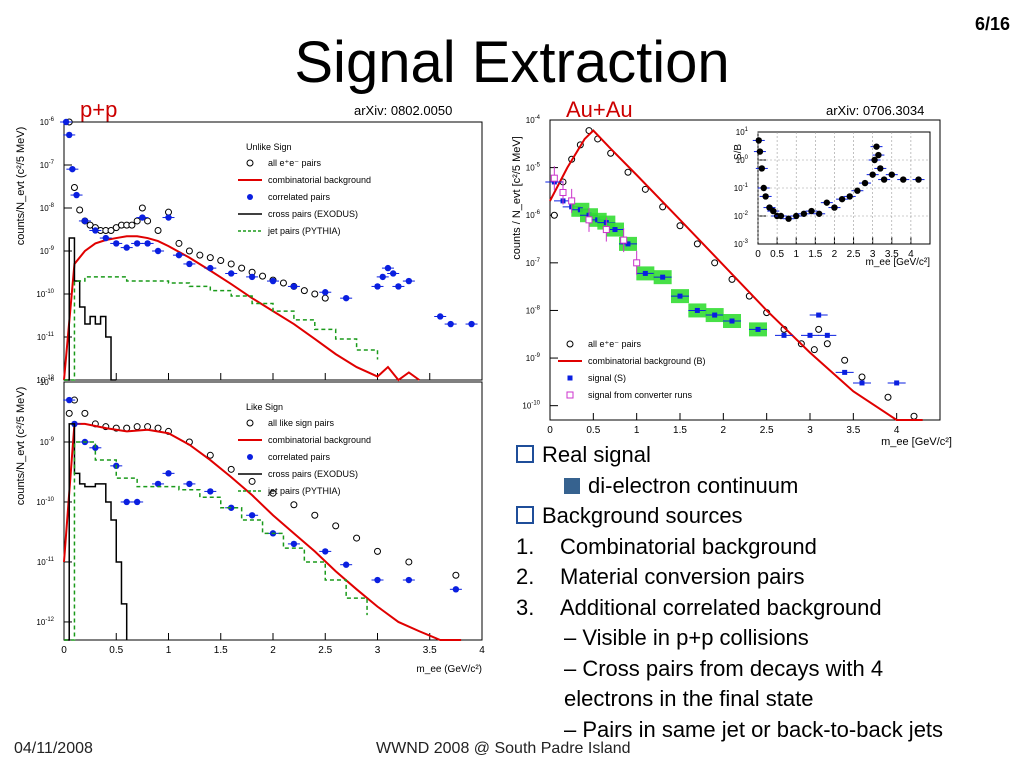 Image resolution: width=1024 pixels, height=768 pixels. I want to click on pp-label: p+p, so click(99, 109).